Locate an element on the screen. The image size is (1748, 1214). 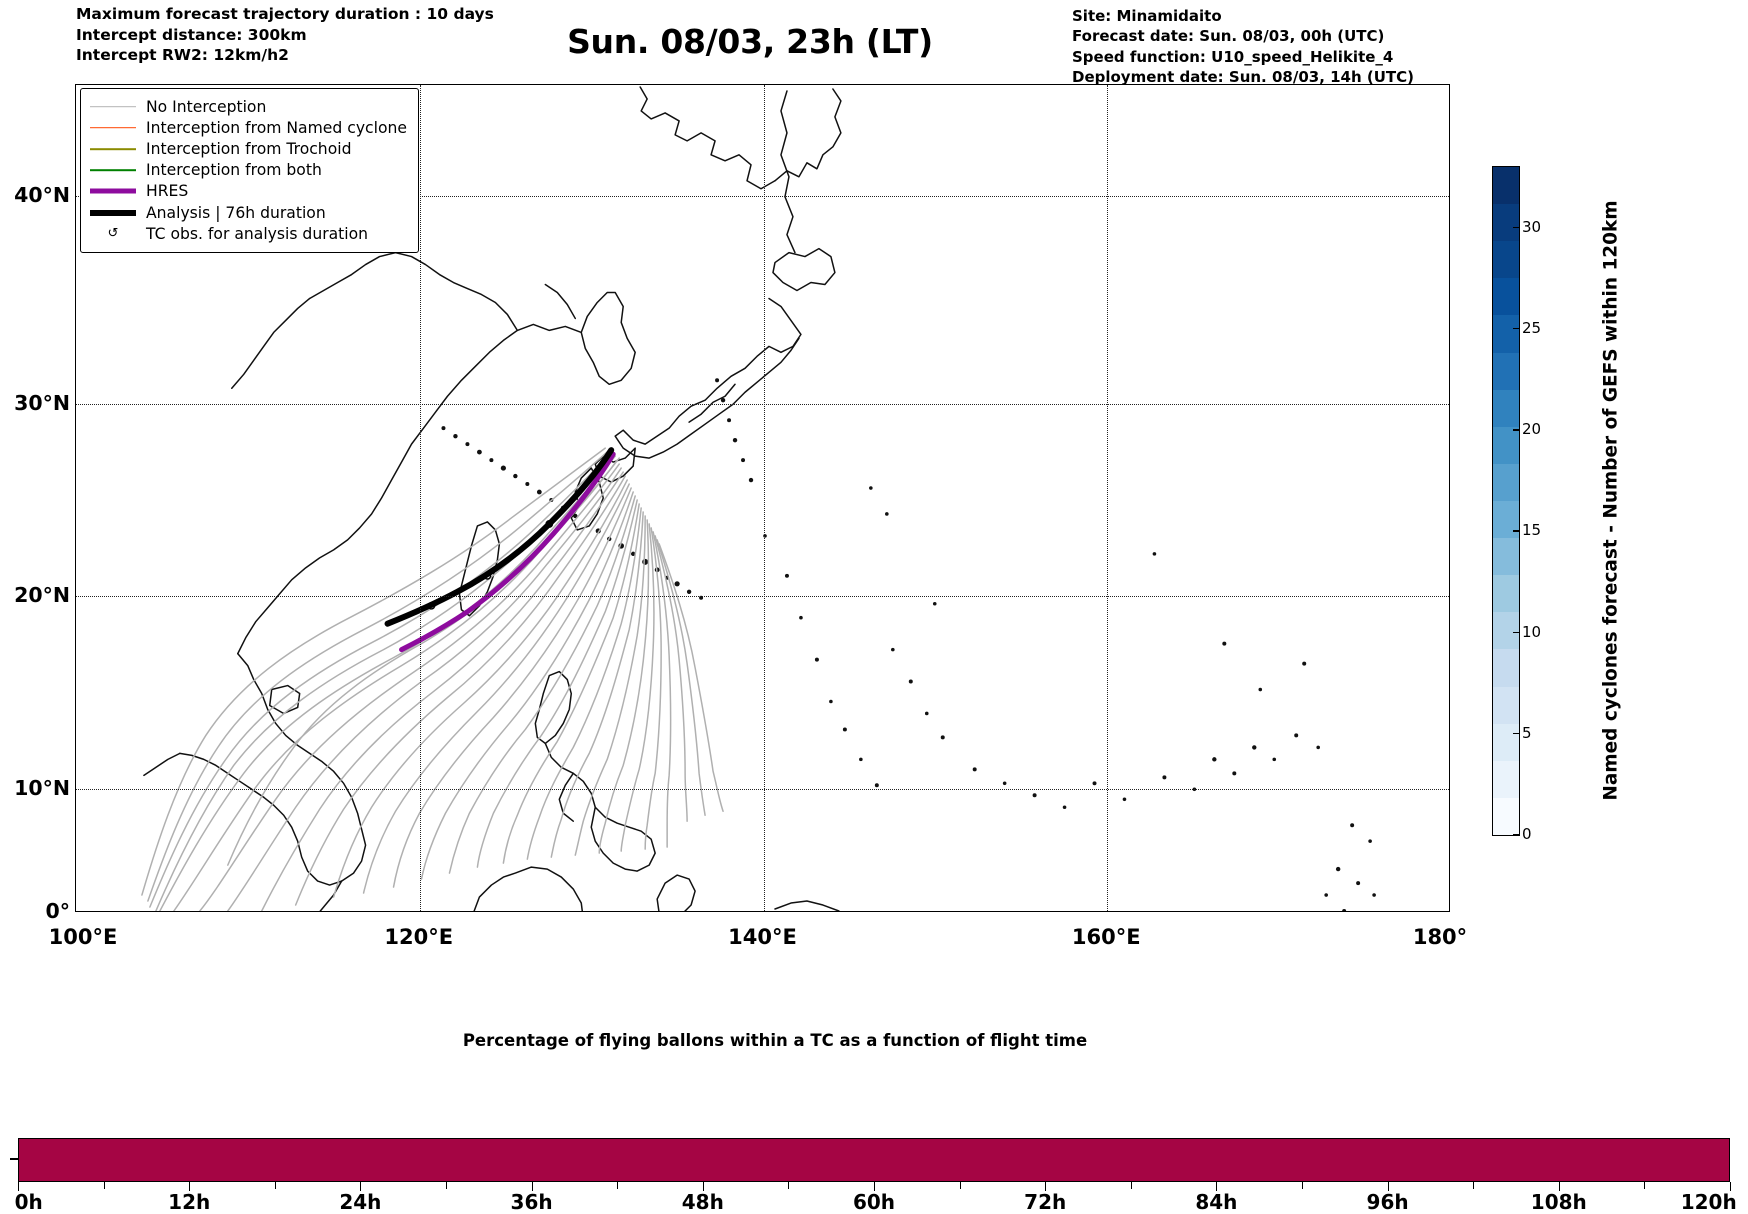
colorbar-tick-30: 30 is located at coordinates (1527, 226).